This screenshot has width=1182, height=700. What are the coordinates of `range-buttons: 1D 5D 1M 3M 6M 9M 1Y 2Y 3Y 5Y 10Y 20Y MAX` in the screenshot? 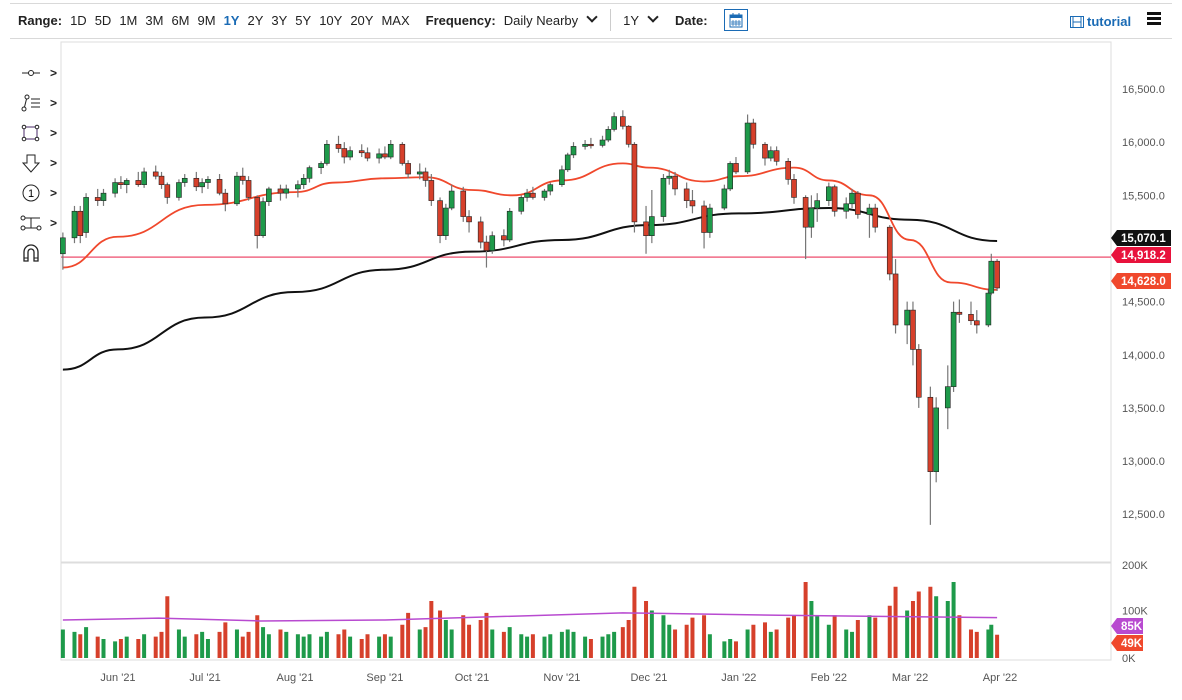 It's located at (244, 20).